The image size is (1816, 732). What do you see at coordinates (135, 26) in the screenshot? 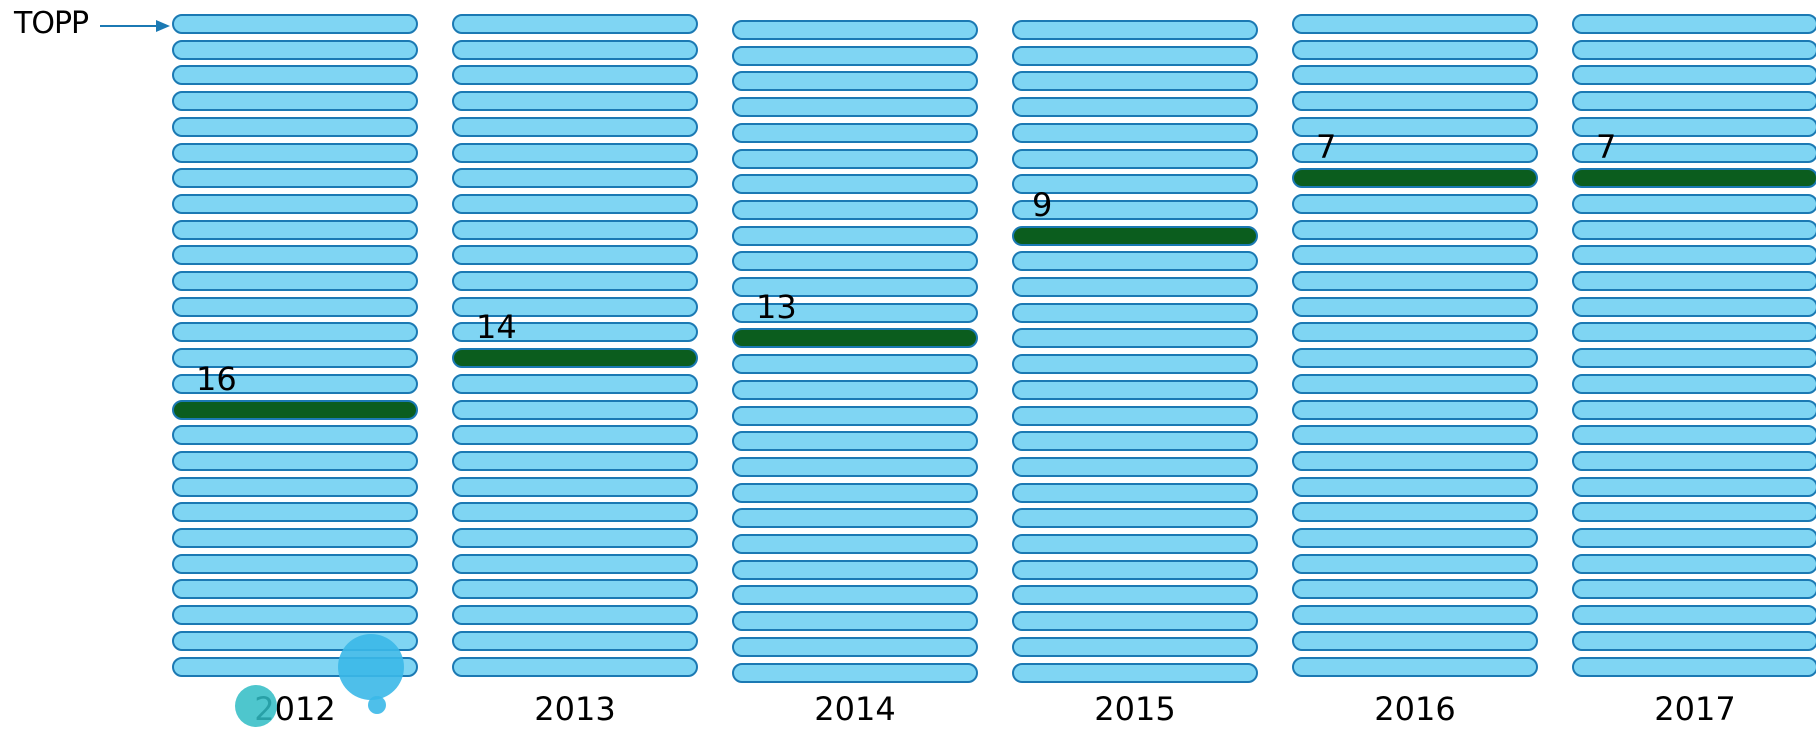
I see `arrow-right-icon` at bounding box center [135, 26].